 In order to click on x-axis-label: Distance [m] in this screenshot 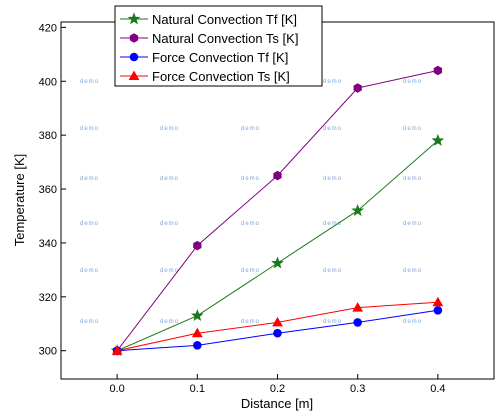, I will do `click(277, 403)`.